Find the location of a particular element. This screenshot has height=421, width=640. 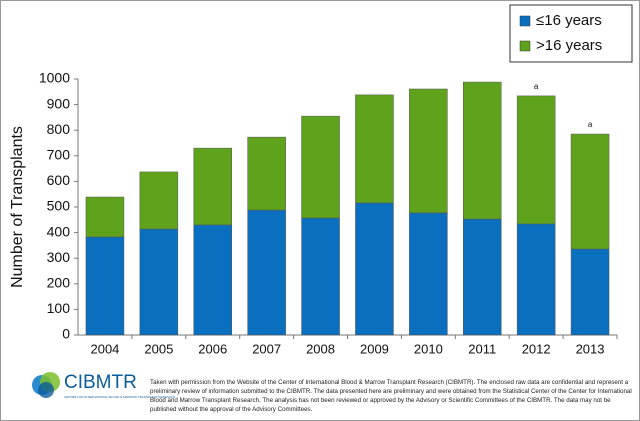

y-tick-label: 400 is located at coordinates (59, 231).